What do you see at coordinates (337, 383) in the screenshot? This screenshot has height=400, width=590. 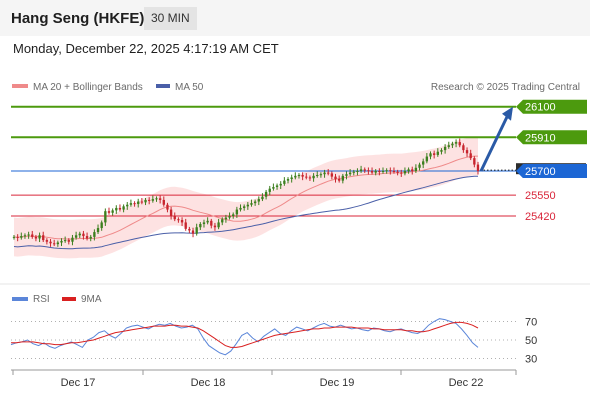 I see `x-tick-label-2: Dec 19` at bounding box center [337, 383].